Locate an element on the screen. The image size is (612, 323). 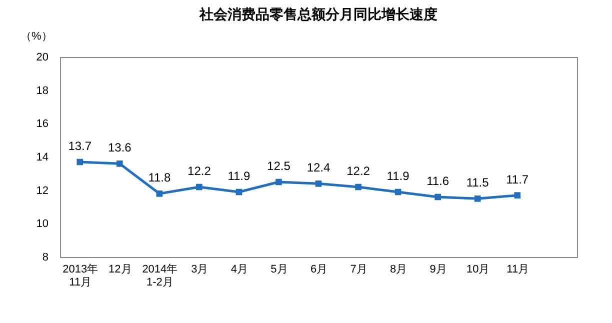
x-tick-label: 2013年 11月 is located at coordinates (80, 276).